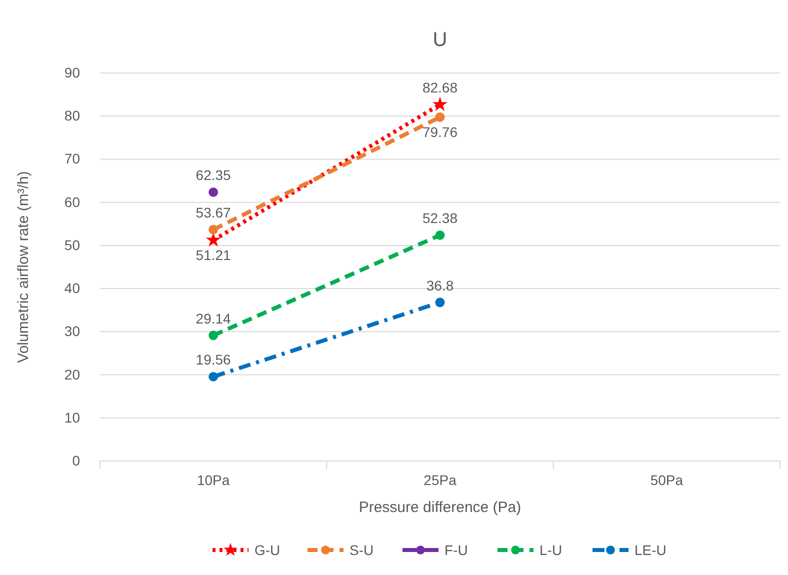 This screenshot has width=788, height=575. I want to click on legend-label: L-U, so click(551, 550).